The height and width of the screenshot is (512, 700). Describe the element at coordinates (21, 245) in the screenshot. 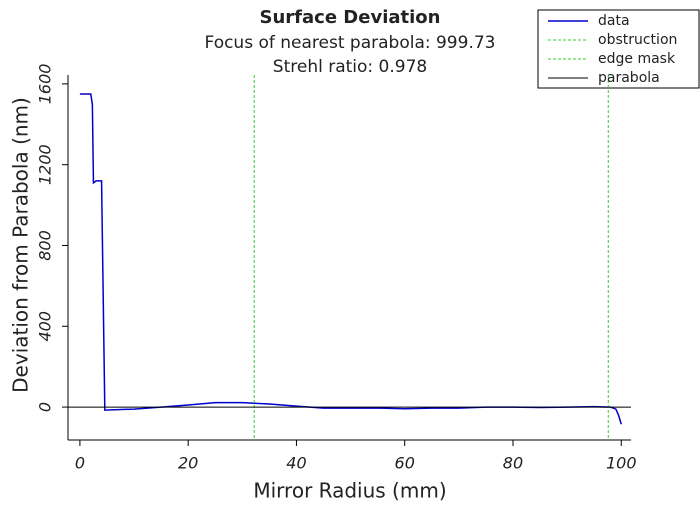

I see `y-axis-label: Deviation from Parabola (nm)` at that location.